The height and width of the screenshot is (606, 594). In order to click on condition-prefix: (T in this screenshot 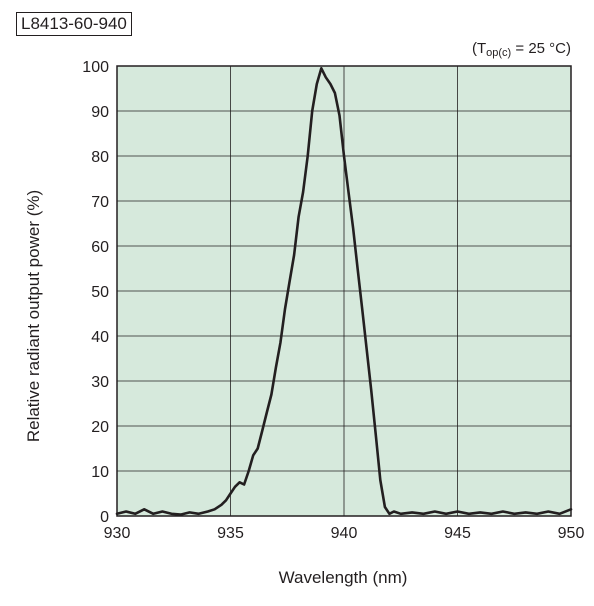, I will do `click(479, 48)`.